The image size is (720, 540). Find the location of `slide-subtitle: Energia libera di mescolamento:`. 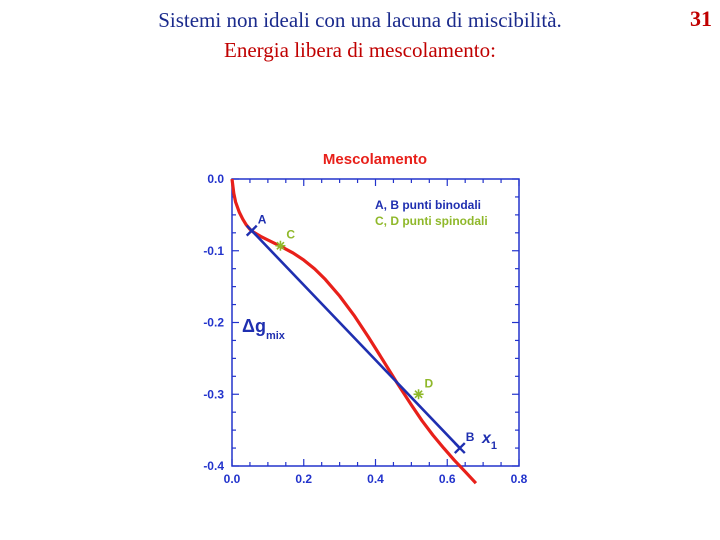

slide-subtitle: Energia libera di mescolamento: is located at coordinates (360, 50).